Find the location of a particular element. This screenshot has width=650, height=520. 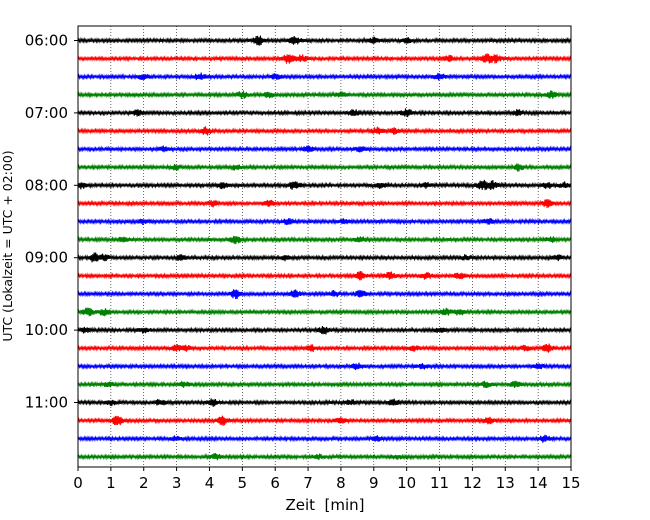

trace-11:15 is located at coordinates (324, 420).